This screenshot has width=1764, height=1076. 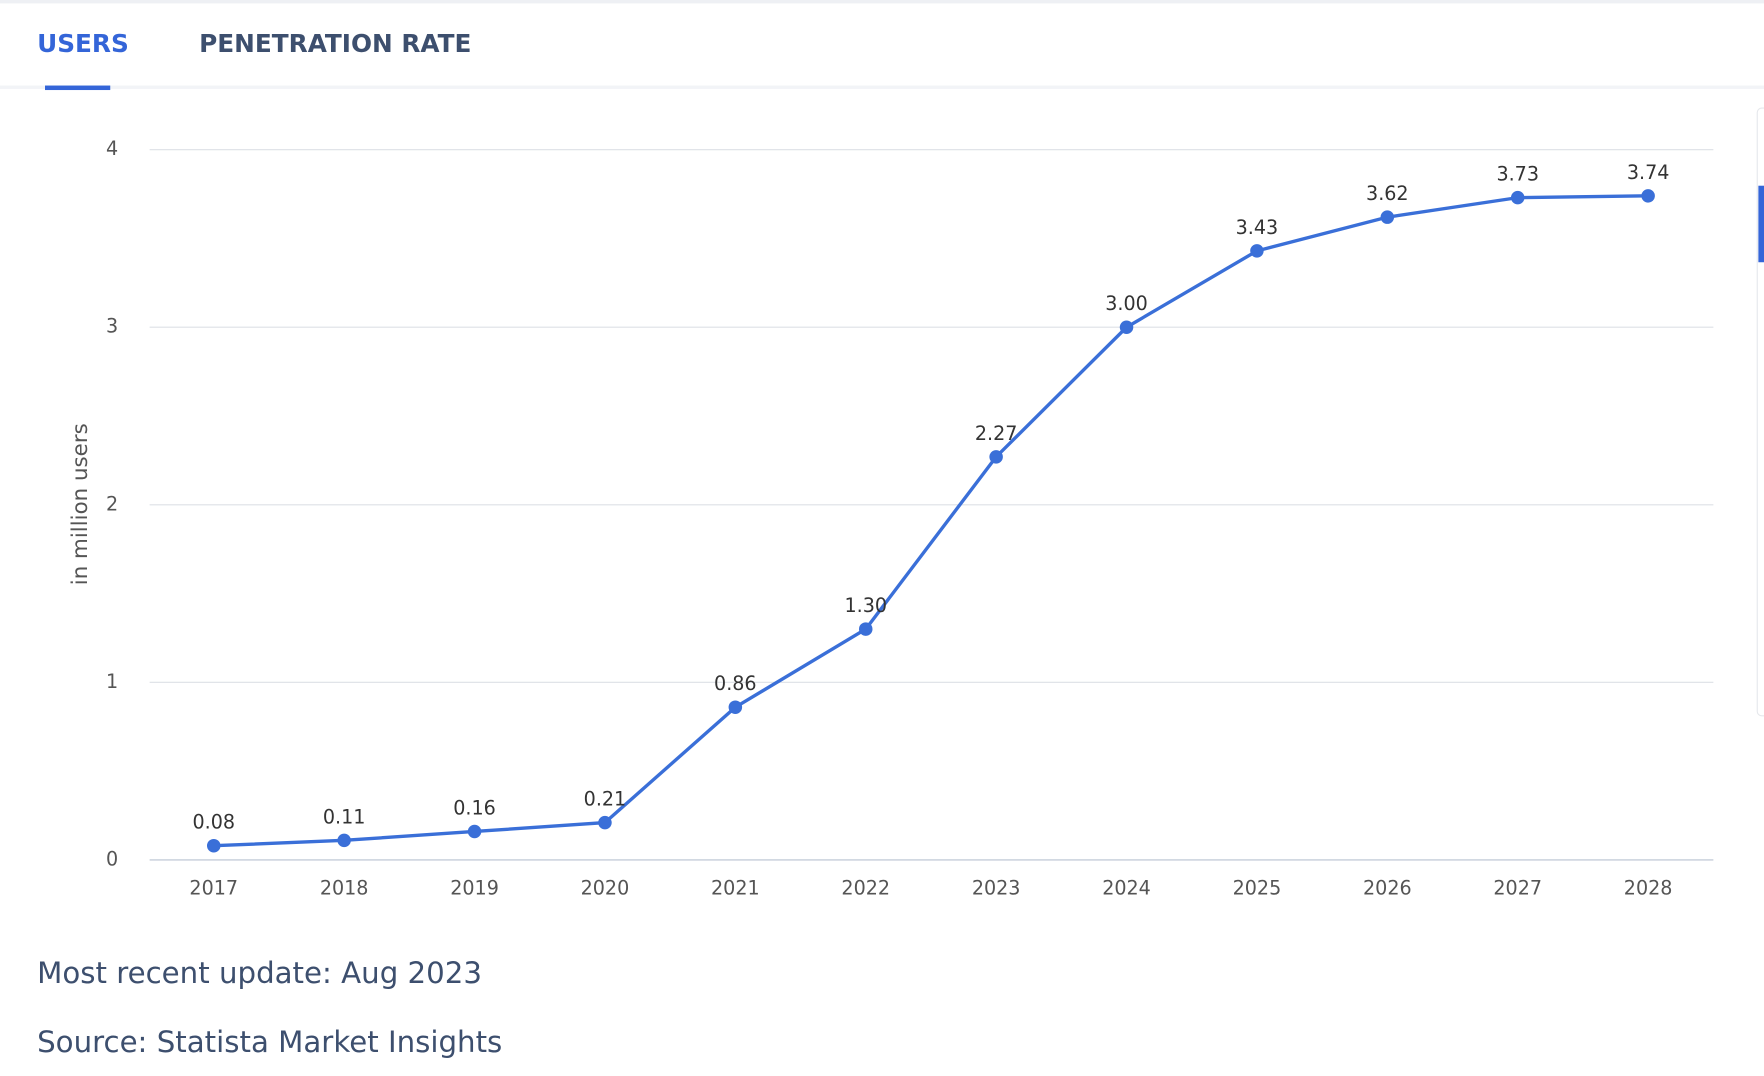 What do you see at coordinates (112, 858) in the screenshot?
I see `y-tick-label: 0` at bounding box center [112, 858].